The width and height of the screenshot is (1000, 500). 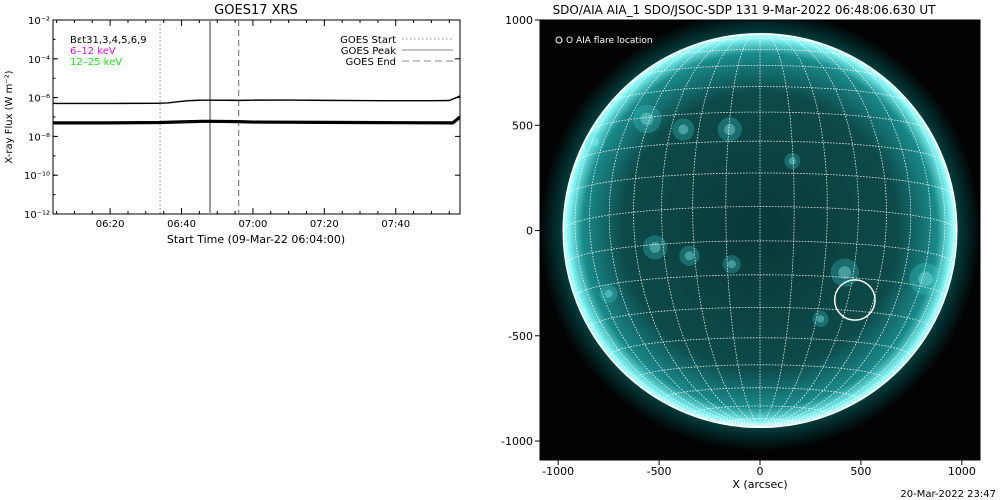 I want to click on goes-legend-label: GOES Peak, so click(x=368, y=51).